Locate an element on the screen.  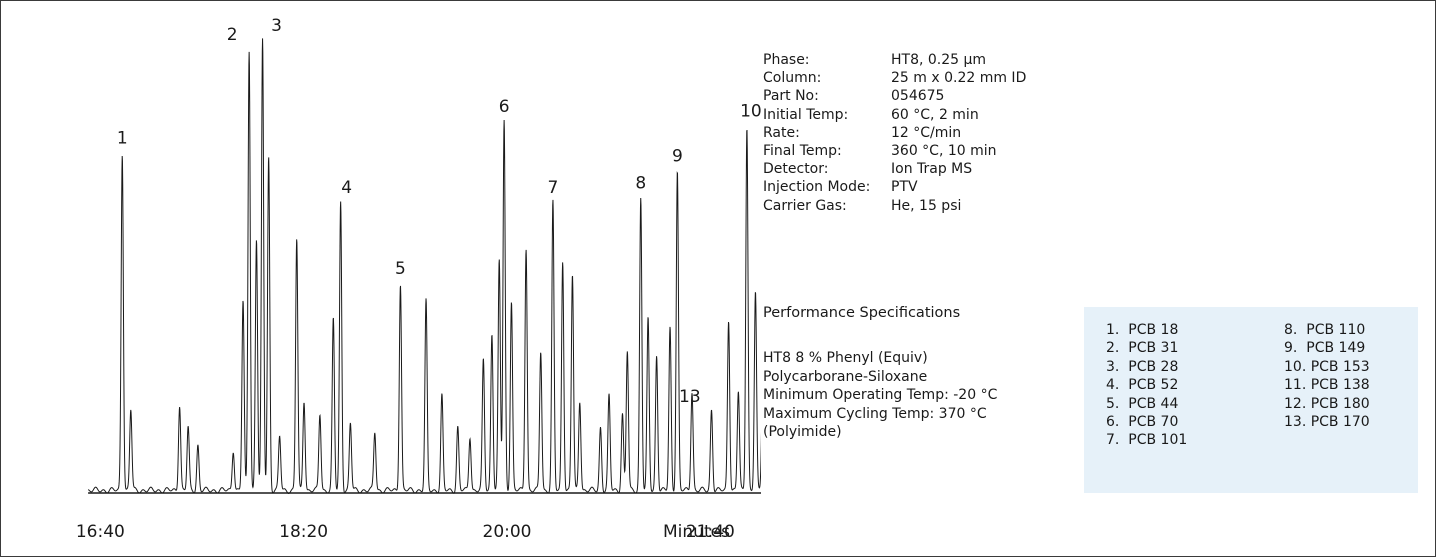
condition-label: Initial Temp: is located at coordinates (806, 114).